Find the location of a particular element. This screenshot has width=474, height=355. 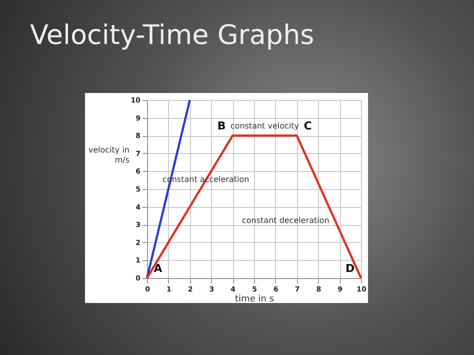

x-axis-title: time in s is located at coordinates (254, 299).